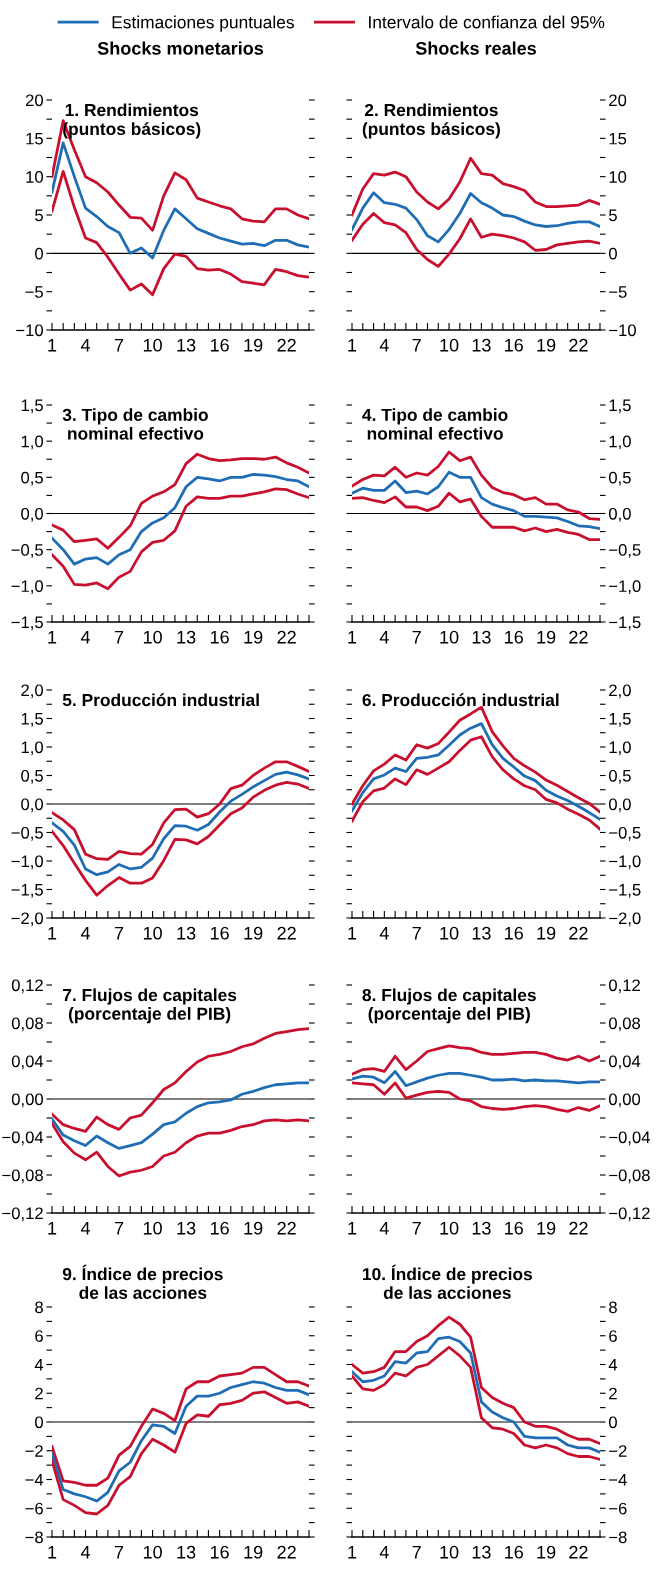 This screenshot has width=664, height=1569. I want to click on y-tick-label: 20, so click(618, 100).